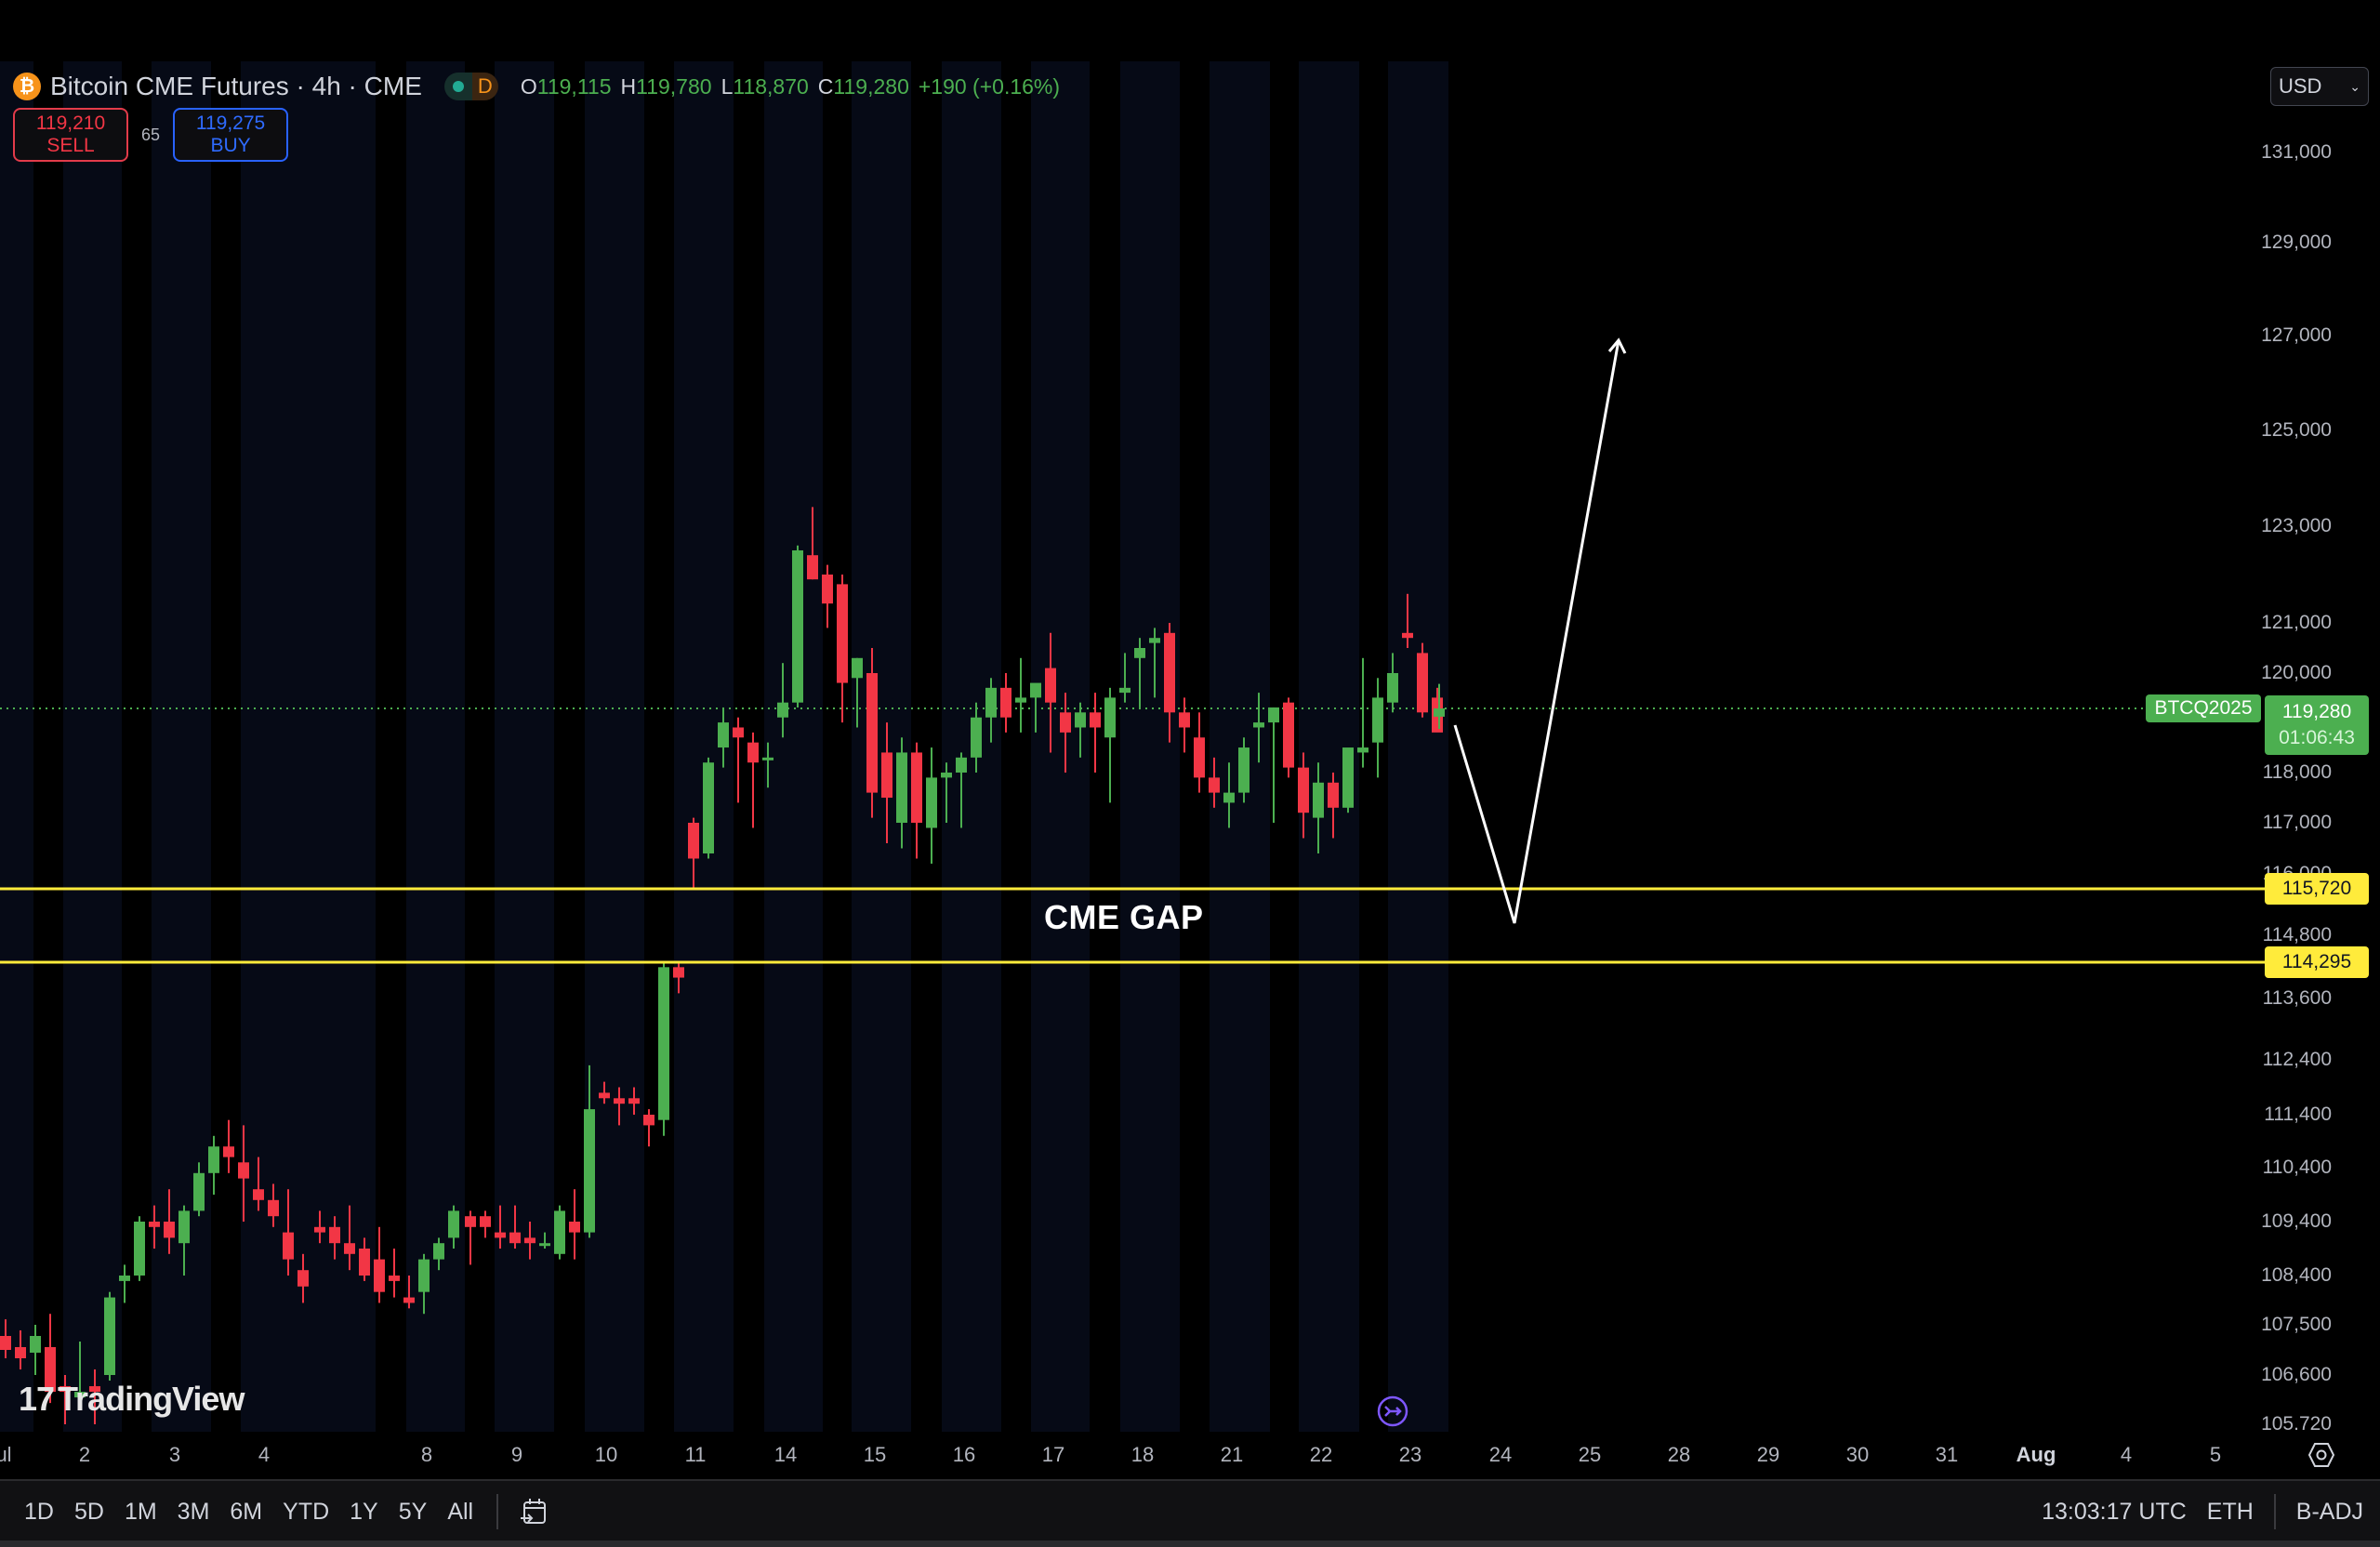 The height and width of the screenshot is (1547, 2380). I want to click on symbol-title: Bitcoin CME Futures · 4h · CME, so click(236, 86).